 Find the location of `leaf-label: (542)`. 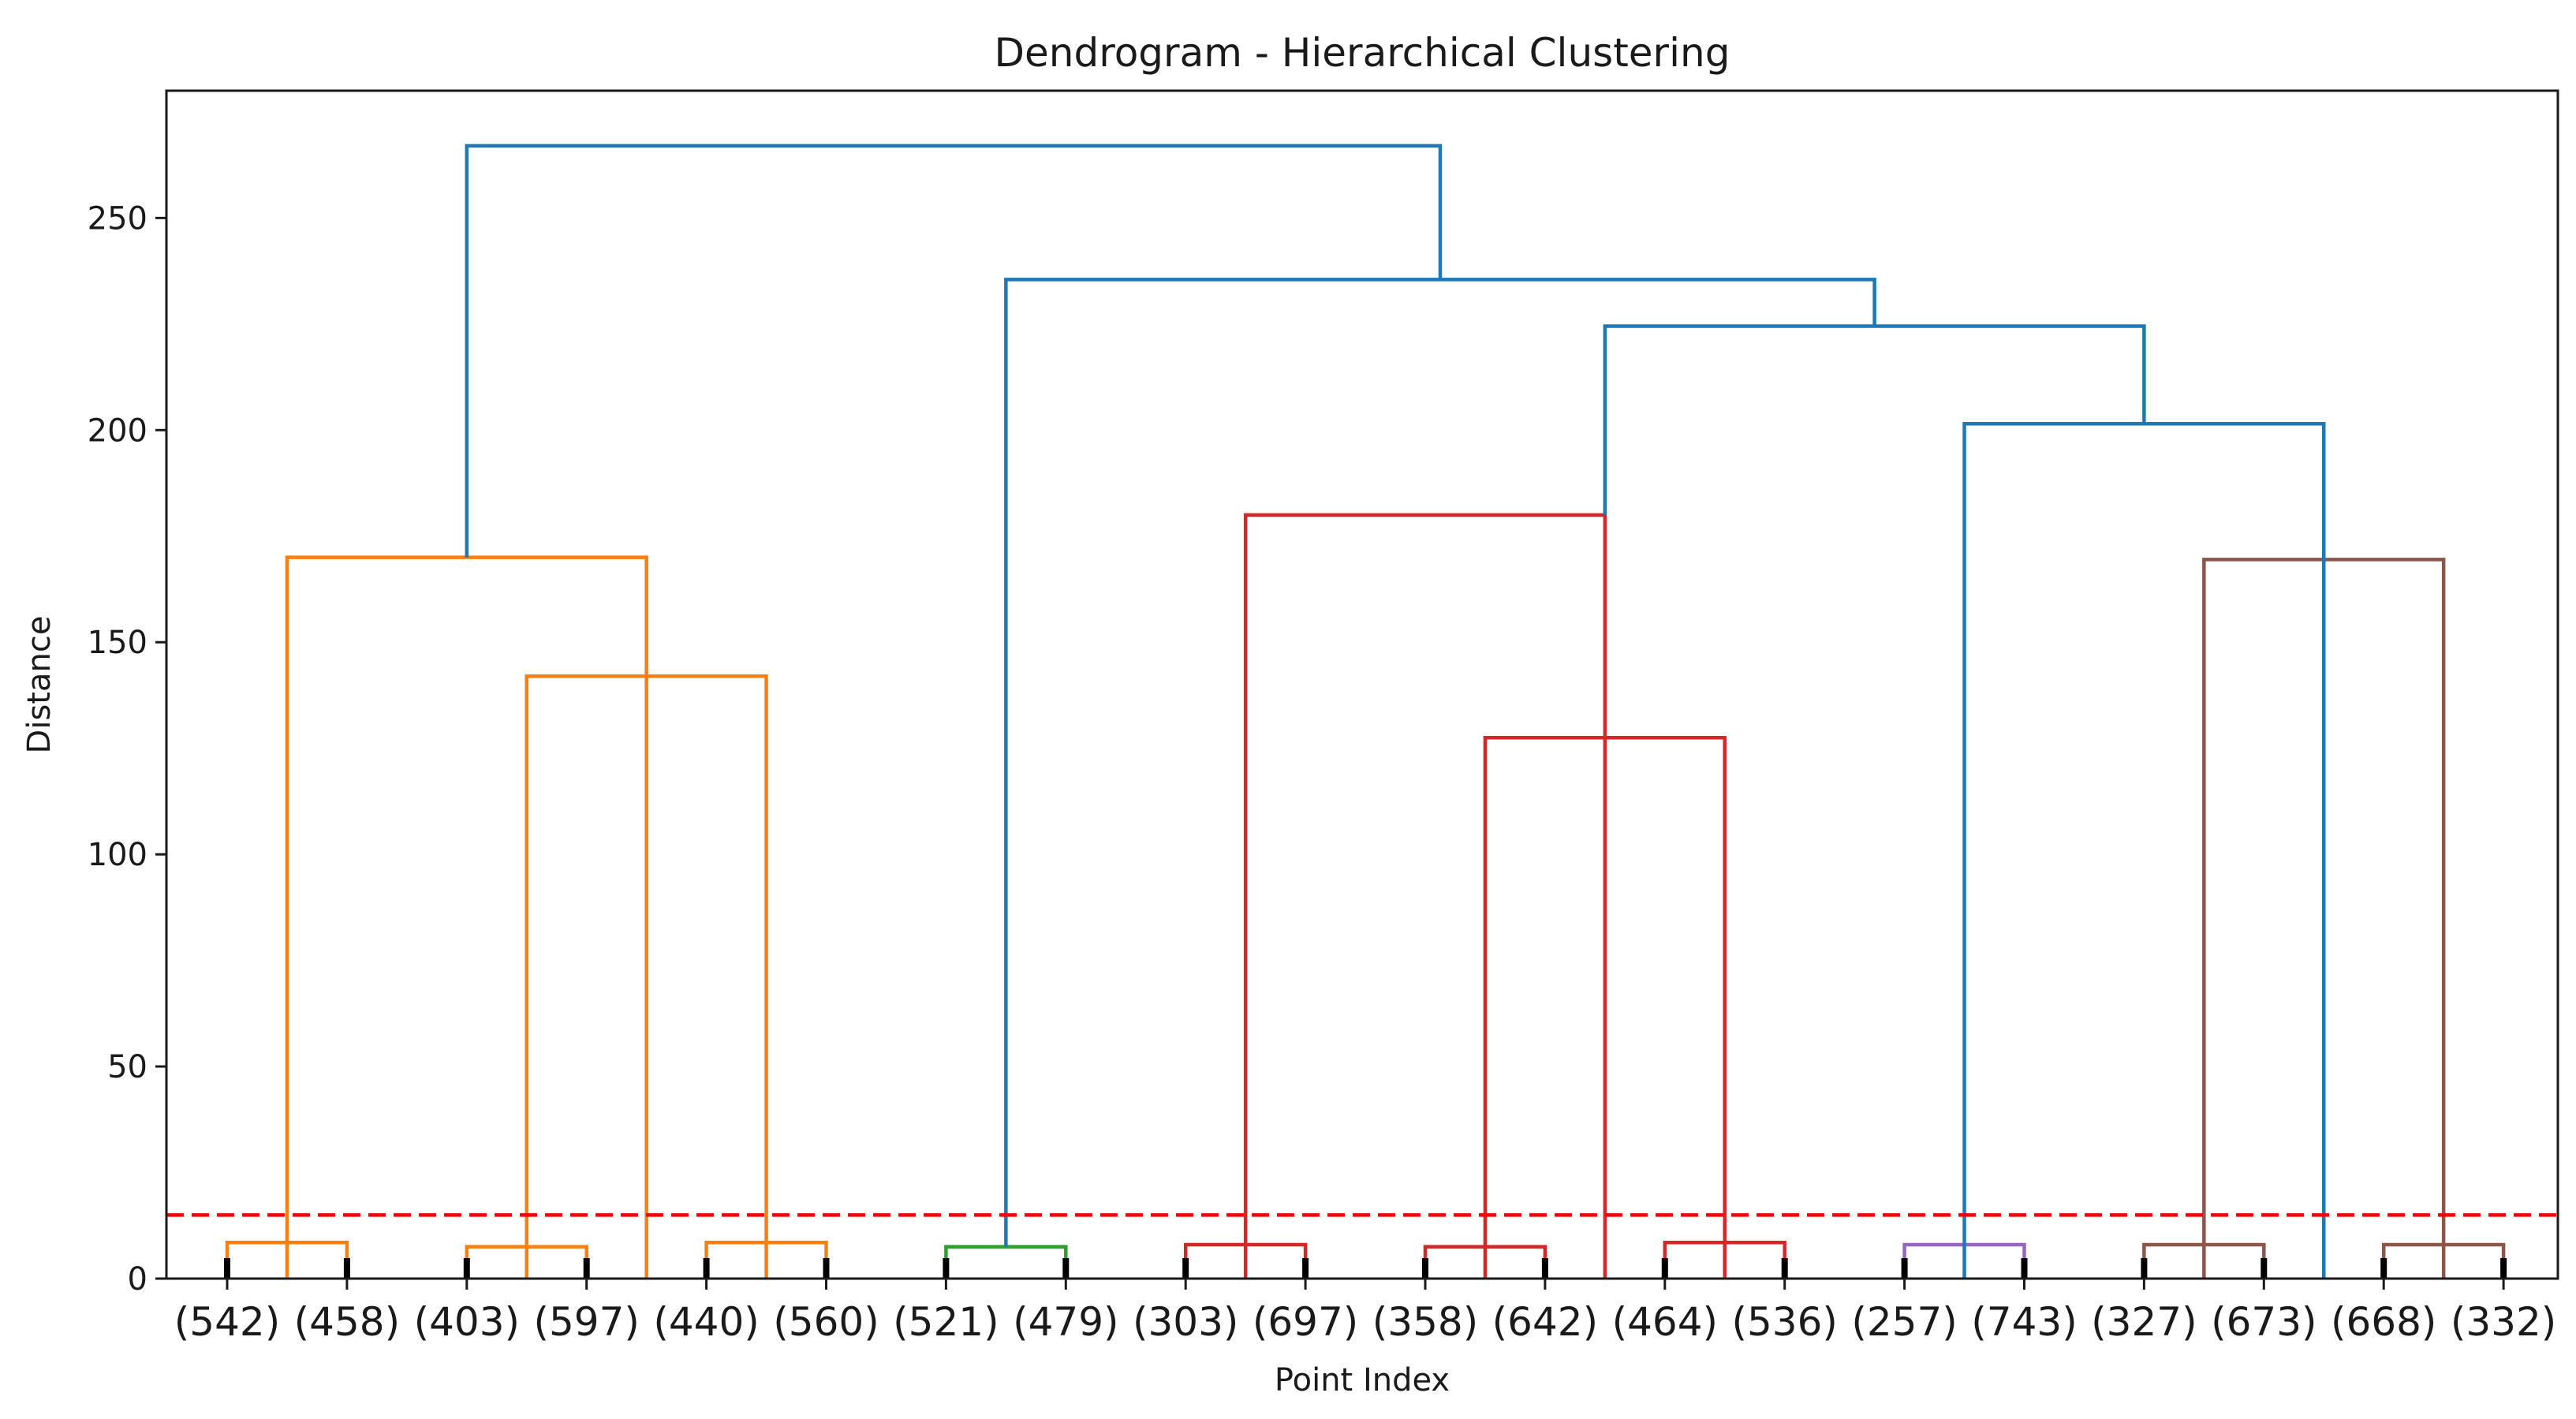

leaf-label: (542) is located at coordinates (227, 1322).